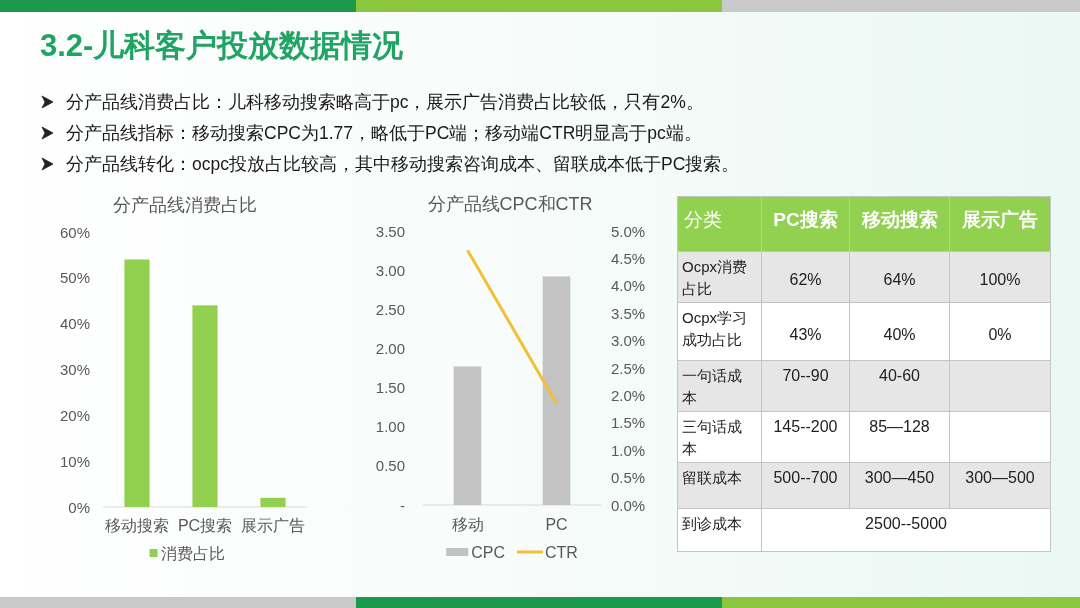 The width and height of the screenshot is (1080, 608). I want to click on y2-tick-label: 1.0%, so click(628, 450).